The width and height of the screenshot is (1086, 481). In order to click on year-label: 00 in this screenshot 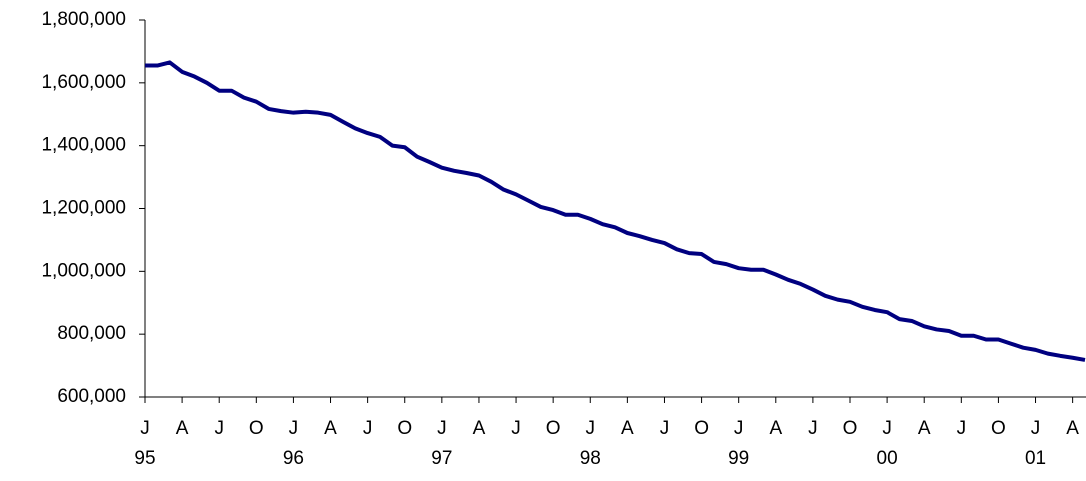, I will do `click(887, 458)`.